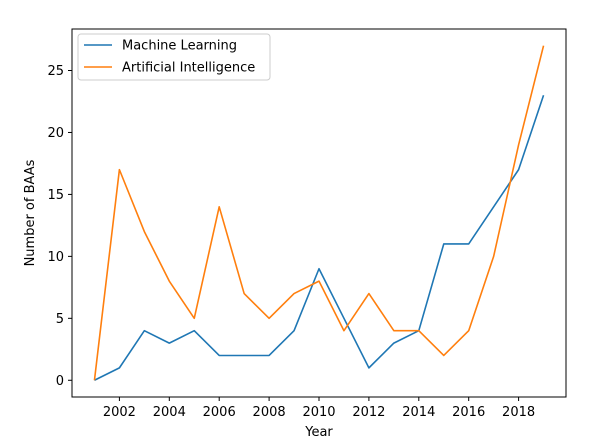  Describe the element at coordinates (179, 46) in the screenshot. I see `legend-entry-0: Machine Learning` at that location.